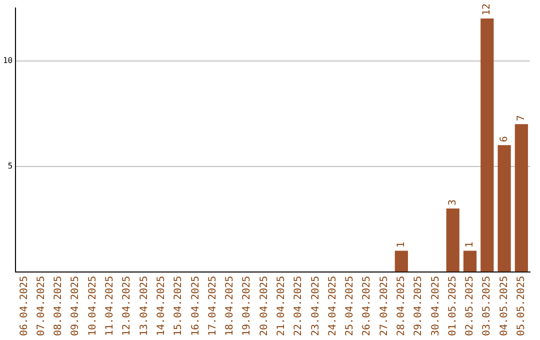  I want to click on x-tick-label: 19.04.2025, so click(247, 306).